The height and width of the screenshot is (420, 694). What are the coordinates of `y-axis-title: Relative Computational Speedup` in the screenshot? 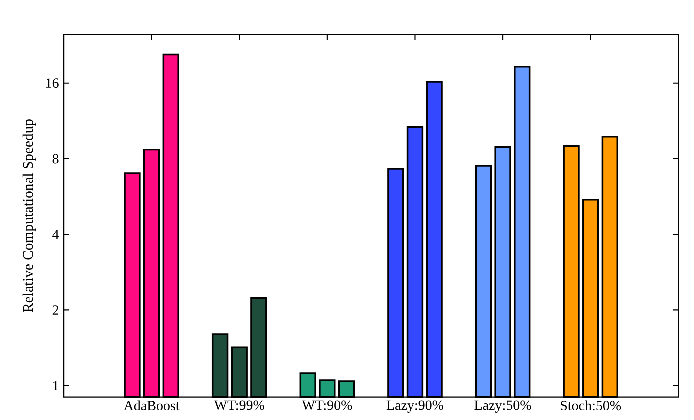 It's located at (29, 216).